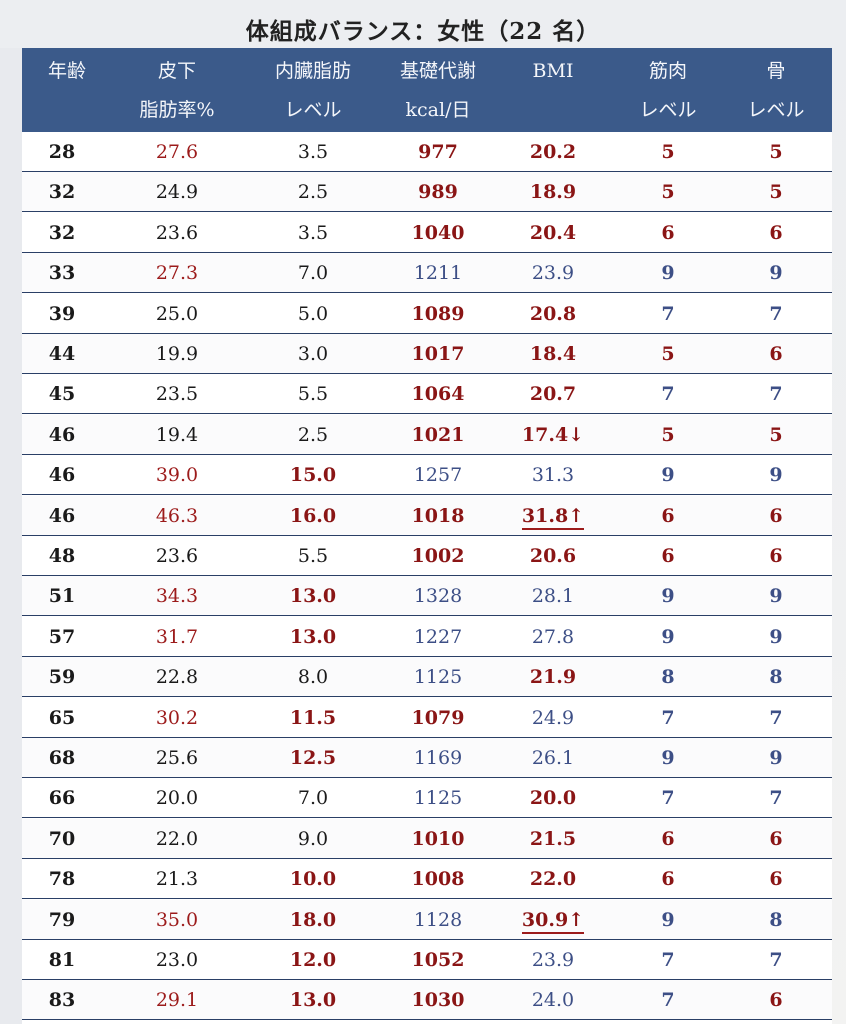 The image size is (846, 1024). Describe the element at coordinates (668, 90) in the screenshot. I see `header-muscle: 筋肉 レベル` at that location.